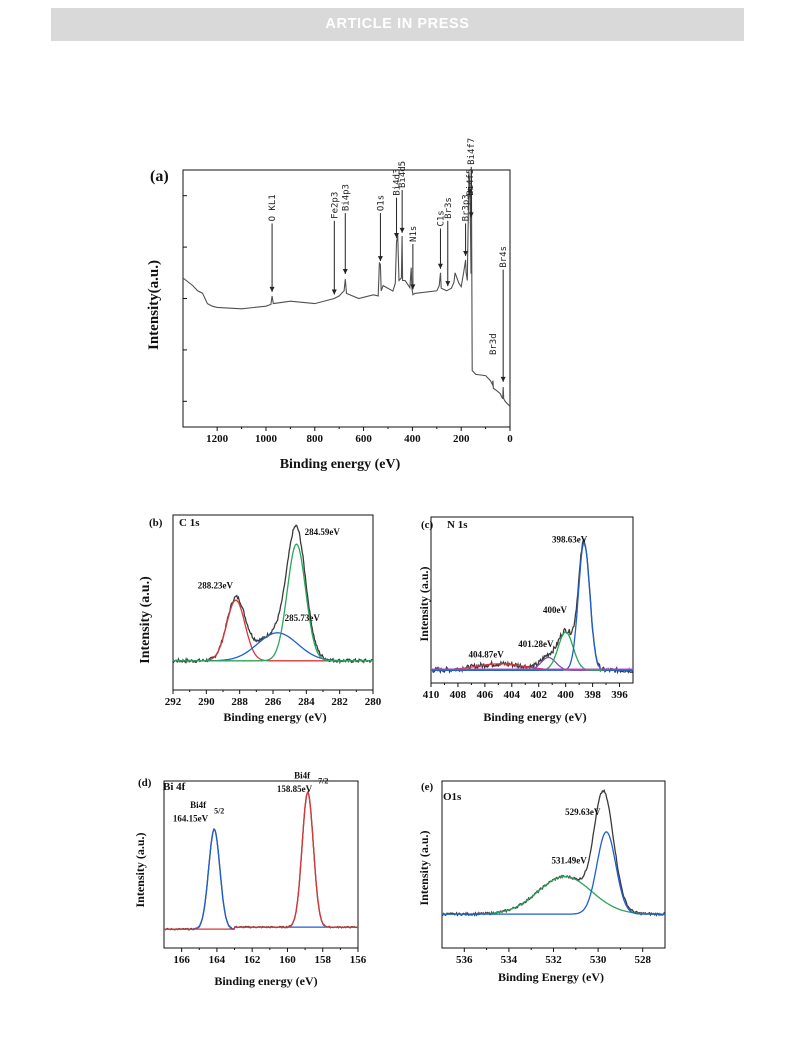 The height and width of the screenshot is (1057, 793). What do you see at coordinates (485, 695) in the screenshot?
I see `x-tick-label: 406` at bounding box center [485, 695].